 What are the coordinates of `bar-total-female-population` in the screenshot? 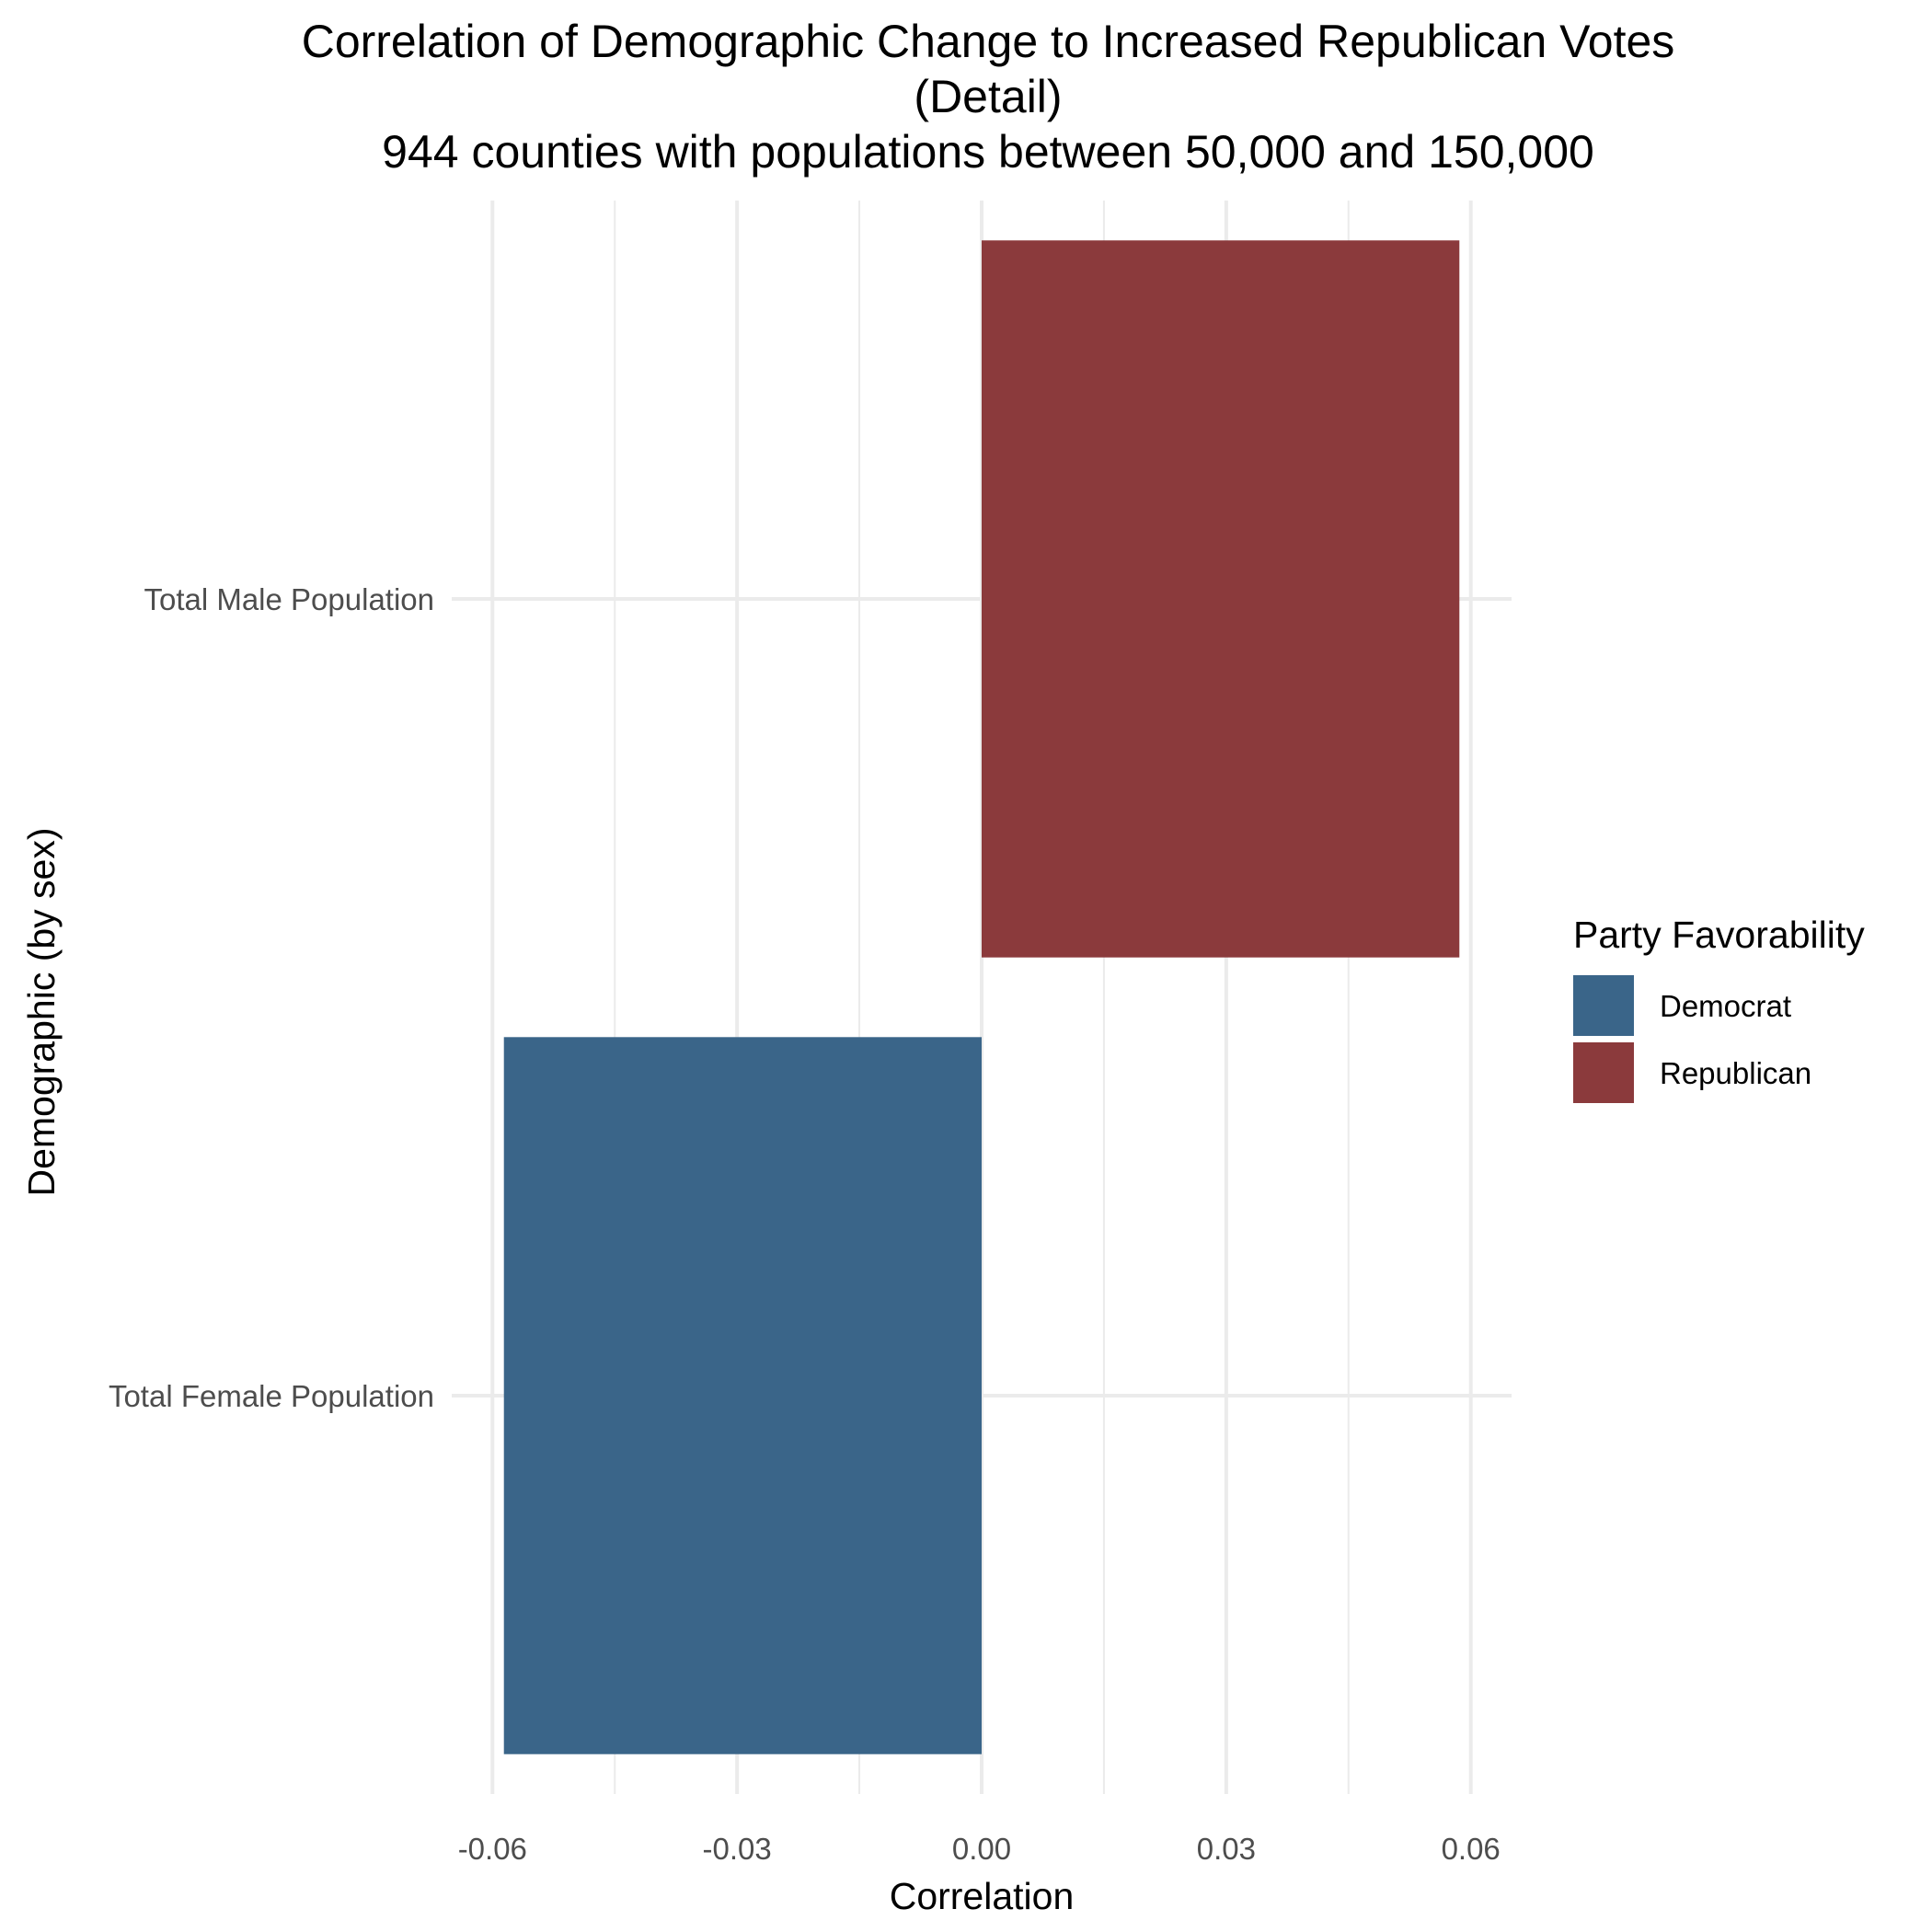 It's located at (742, 1395).